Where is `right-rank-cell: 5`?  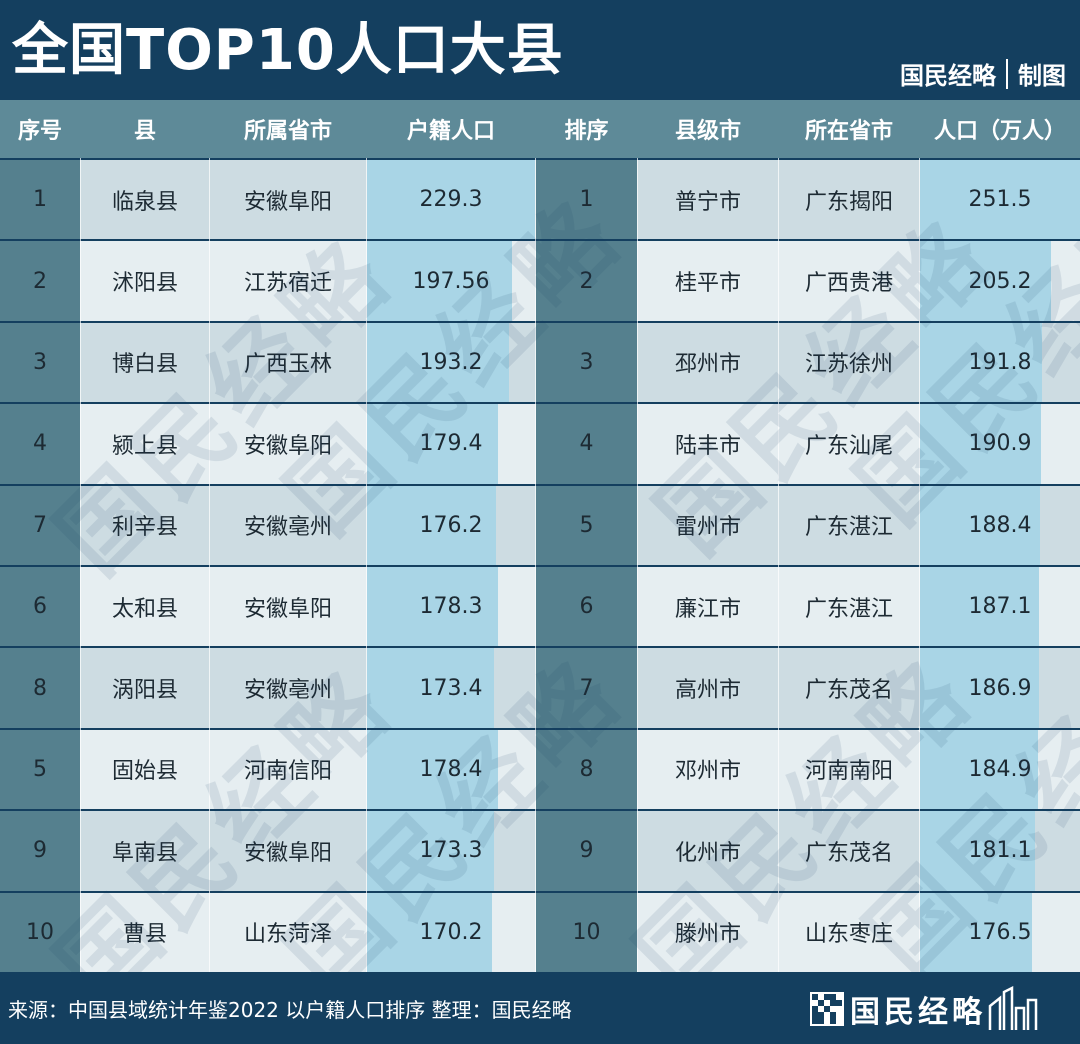 right-rank-cell: 5 is located at coordinates (586, 525).